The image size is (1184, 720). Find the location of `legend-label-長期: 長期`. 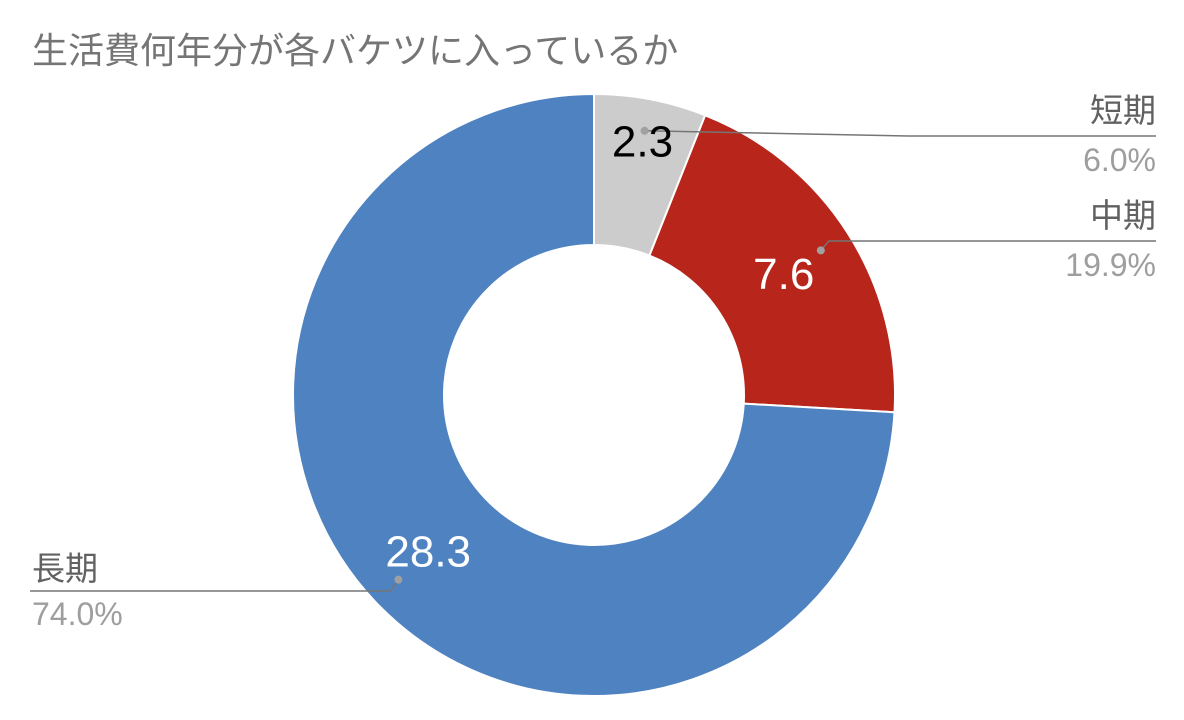

legend-label-長期: 長期 is located at coordinates (65, 568).